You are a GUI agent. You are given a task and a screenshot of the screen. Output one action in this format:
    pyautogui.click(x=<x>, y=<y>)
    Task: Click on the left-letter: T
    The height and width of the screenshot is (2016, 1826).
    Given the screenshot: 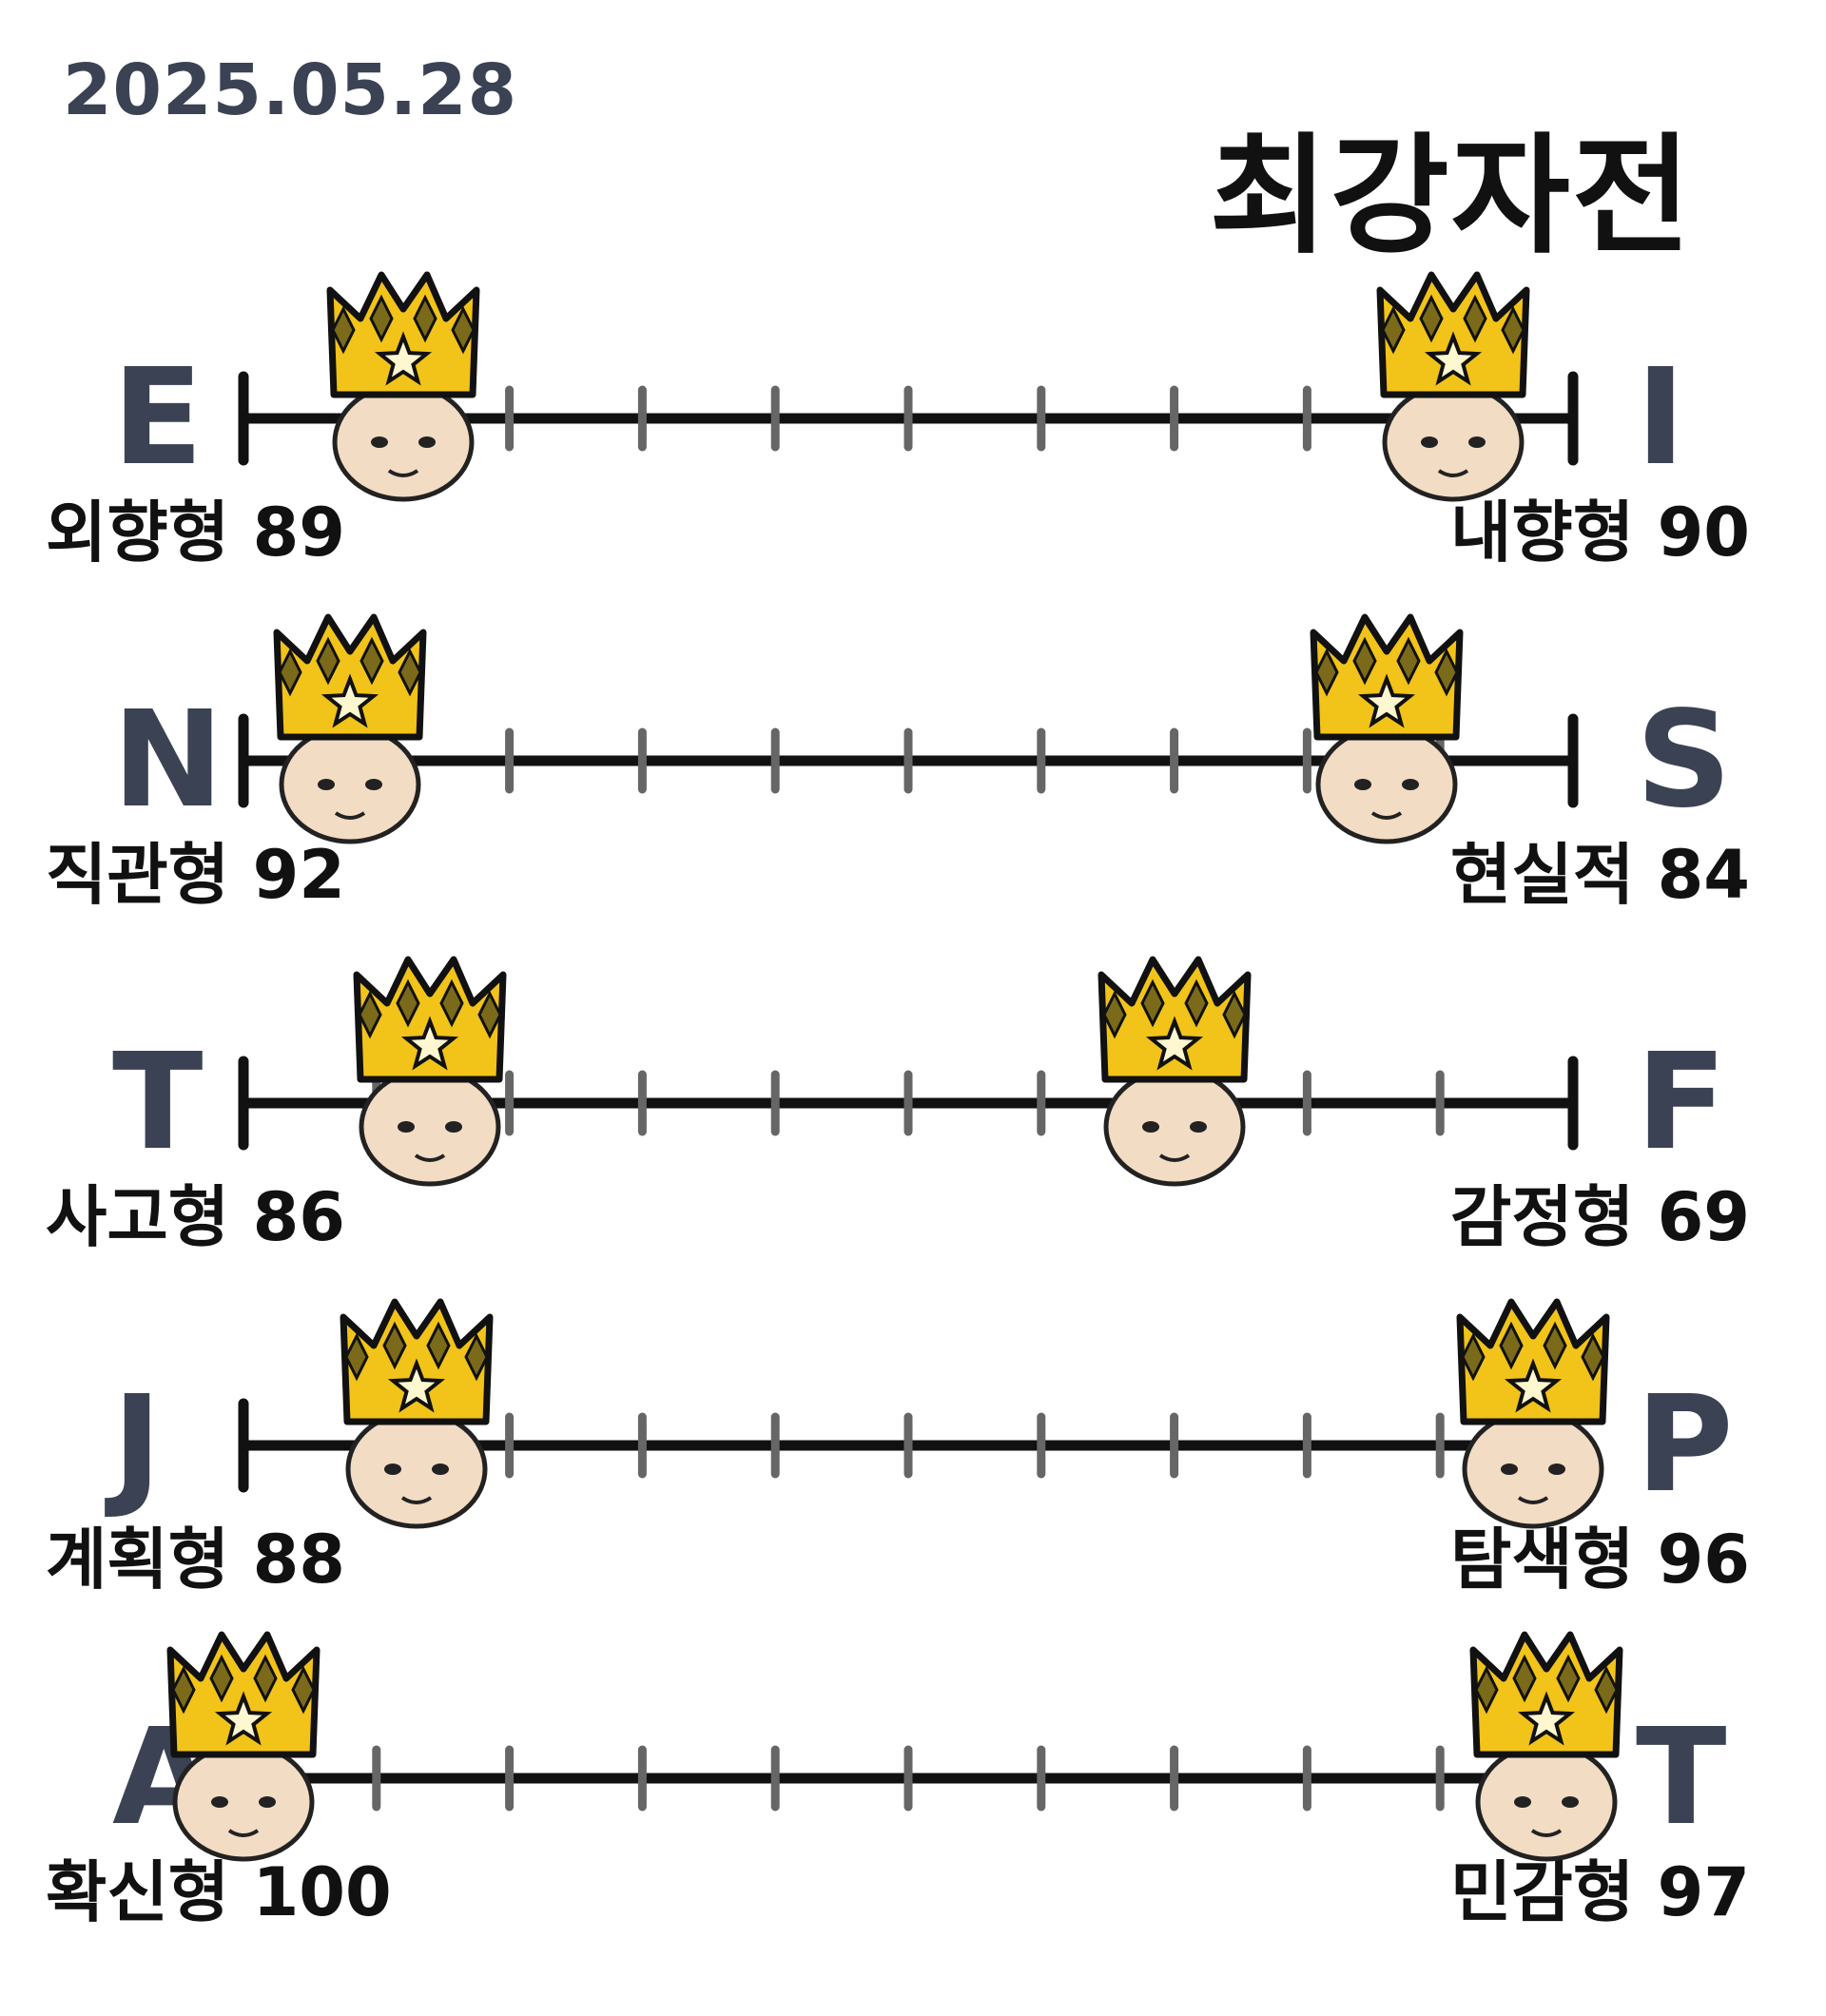 What is the action you would take?
    pyautogui.click(x=158, y=1102)
    